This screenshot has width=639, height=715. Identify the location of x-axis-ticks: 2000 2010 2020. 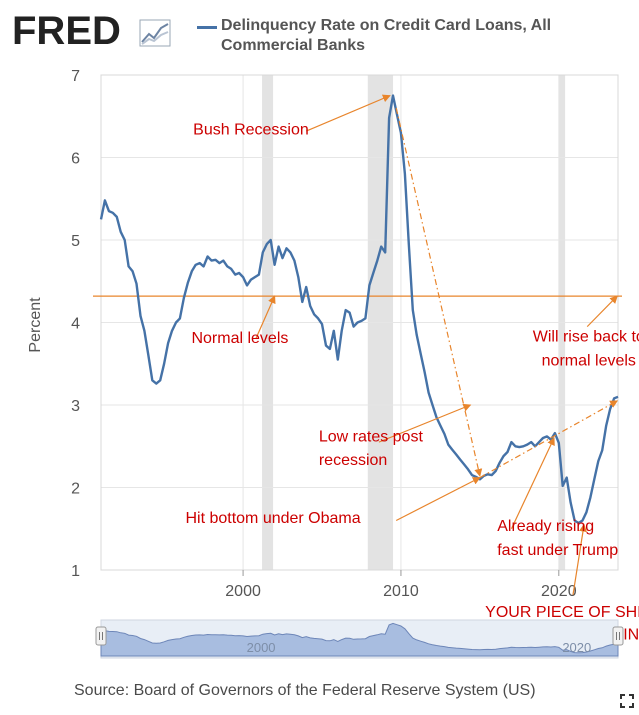
(401, 585).